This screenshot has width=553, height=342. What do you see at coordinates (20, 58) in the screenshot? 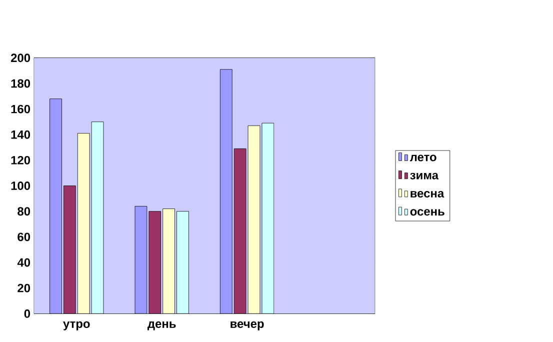
I see `y-tick-label: 200` at bounding box center [20, 58].